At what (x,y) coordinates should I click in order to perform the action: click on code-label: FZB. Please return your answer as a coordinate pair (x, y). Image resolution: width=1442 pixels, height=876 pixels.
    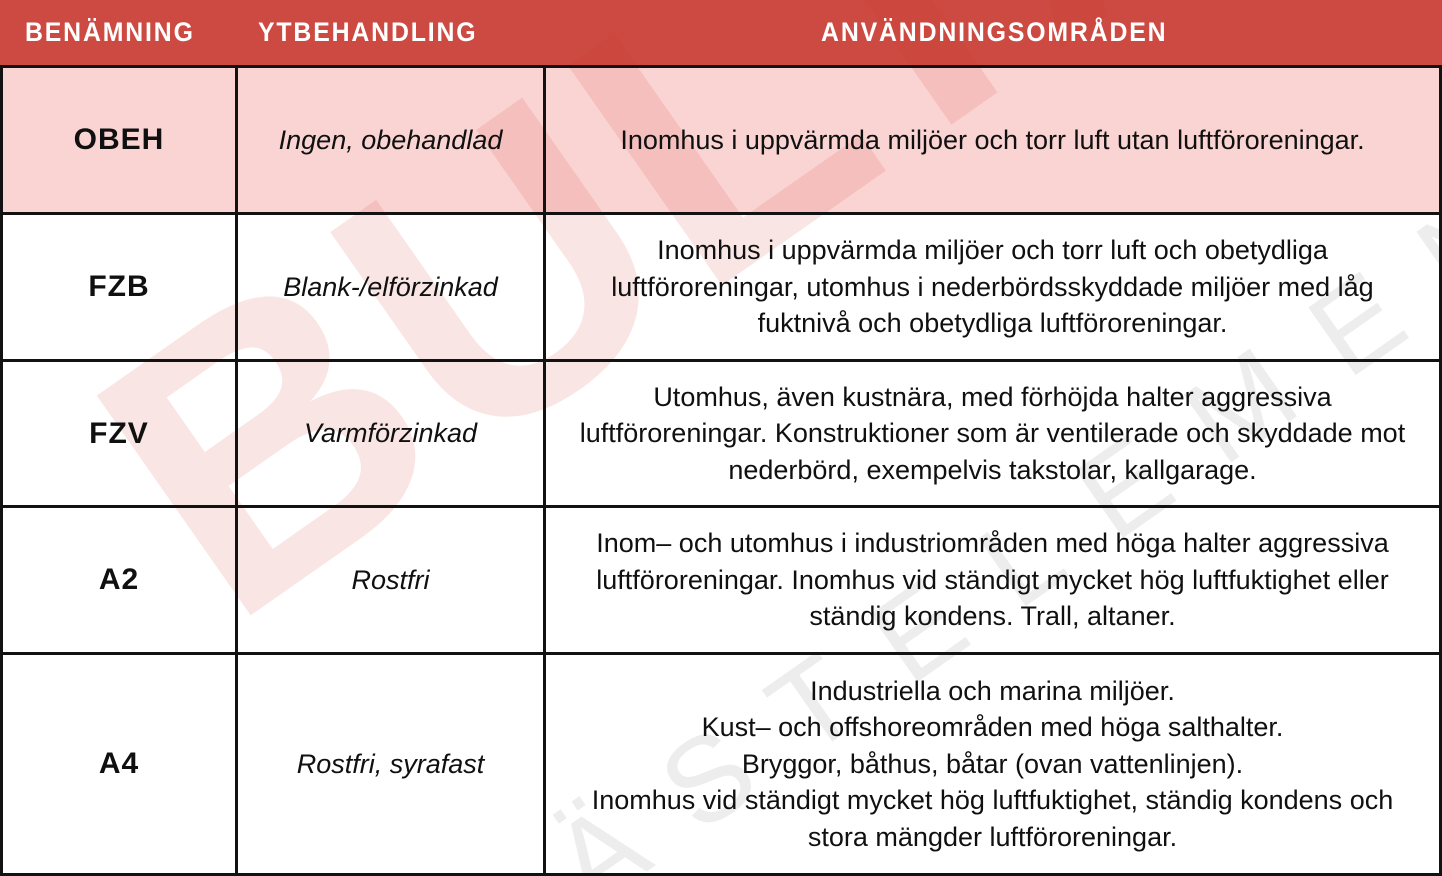
    Looking at the image, I should click on (119, 286).